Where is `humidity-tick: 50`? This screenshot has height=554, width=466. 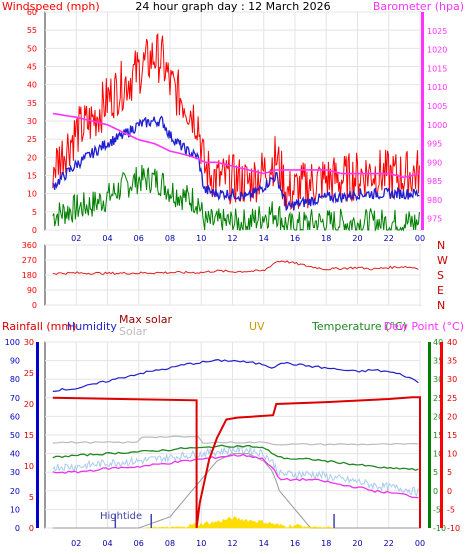
humidity-tick: 50 is located at coordinates (15, 435).